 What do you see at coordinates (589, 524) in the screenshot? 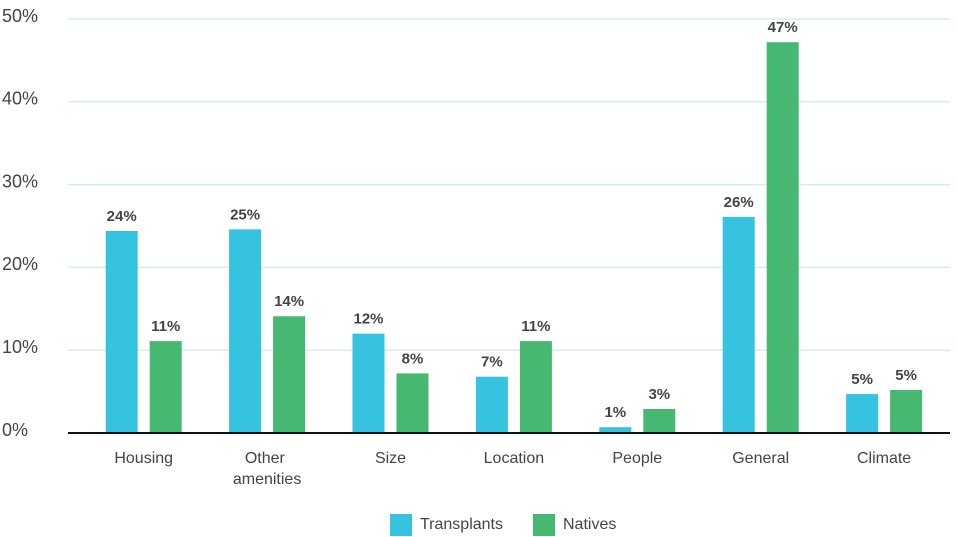
I see `legend-label: Natives` at bounding box center [589, 524].